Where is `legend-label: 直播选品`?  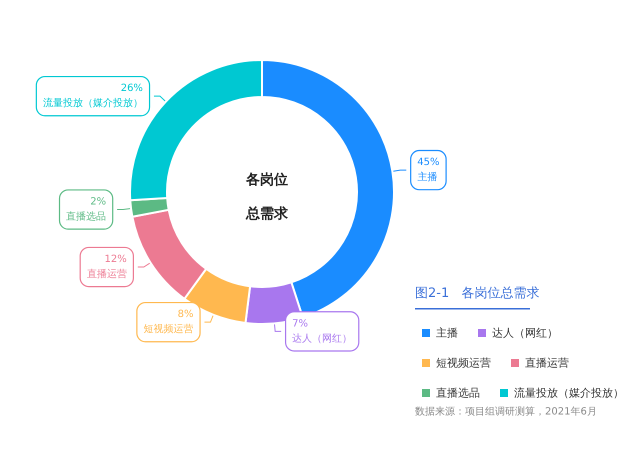
legend-label: 直播选品 is located at coordinates (458, 393).